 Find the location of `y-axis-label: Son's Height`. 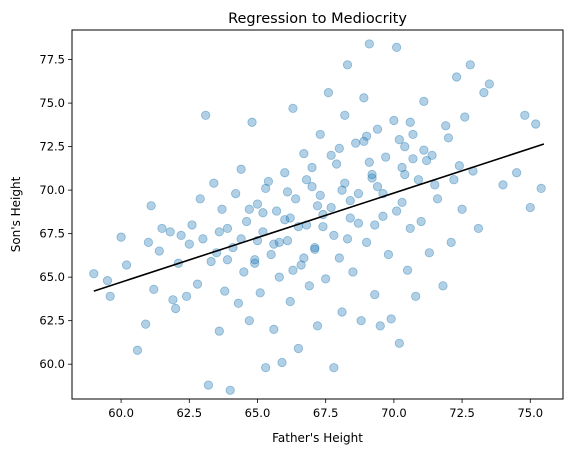

y-axis-label: Son's Height is located at coordinates (16, 214).